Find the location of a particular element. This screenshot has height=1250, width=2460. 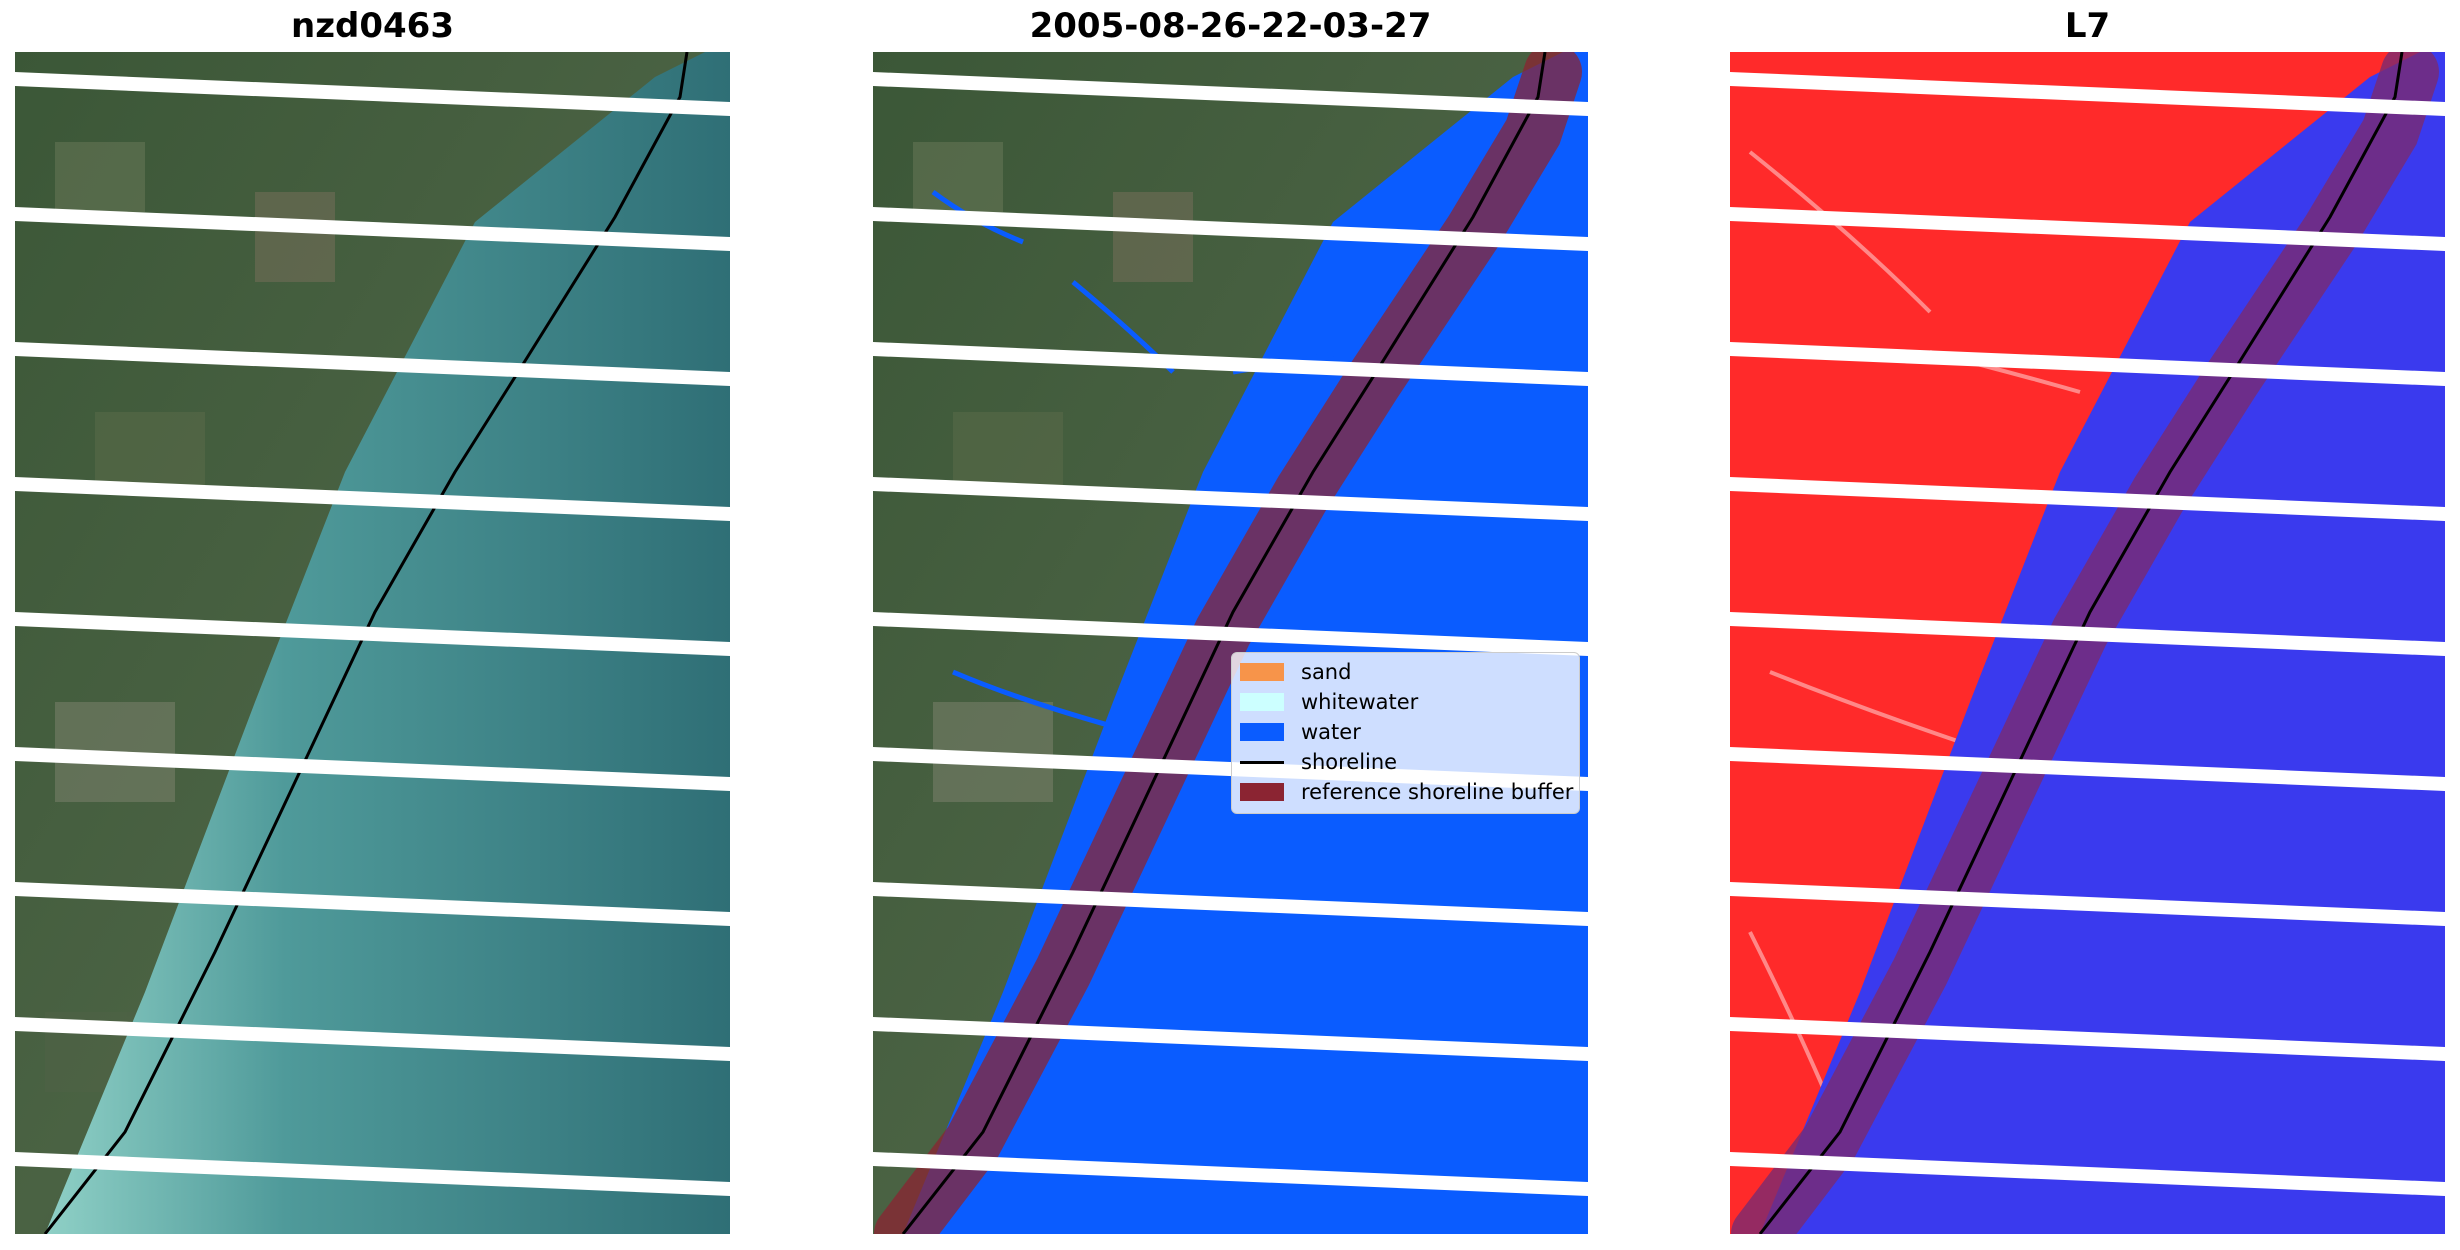

legend-label-sand: sand is located at coordinates (1326, 672).